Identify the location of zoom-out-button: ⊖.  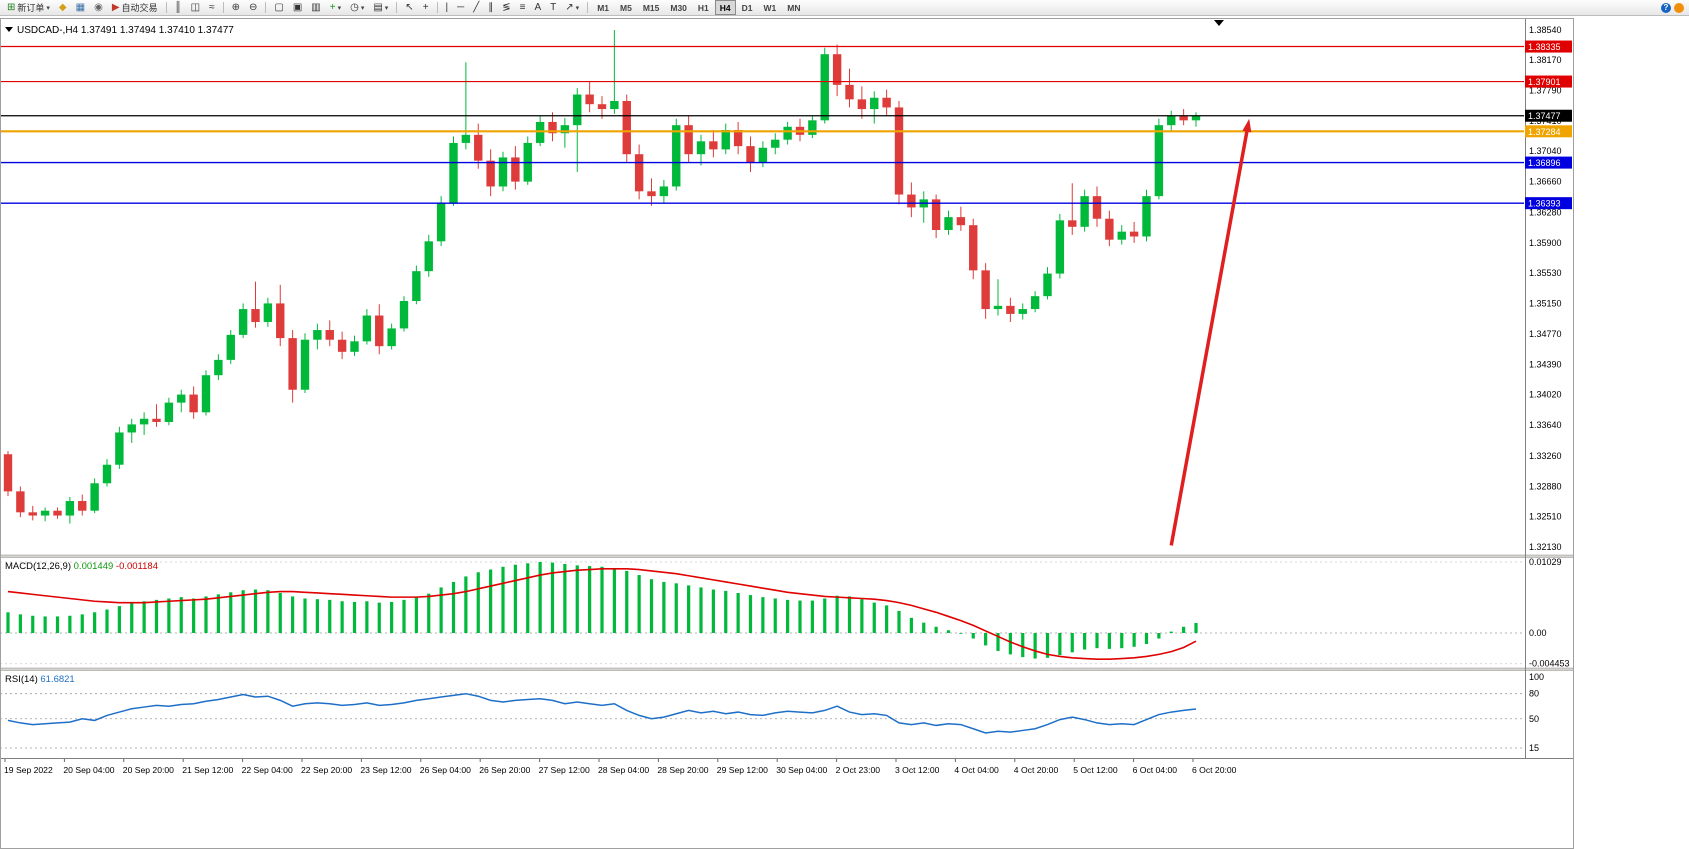
(253, 8).